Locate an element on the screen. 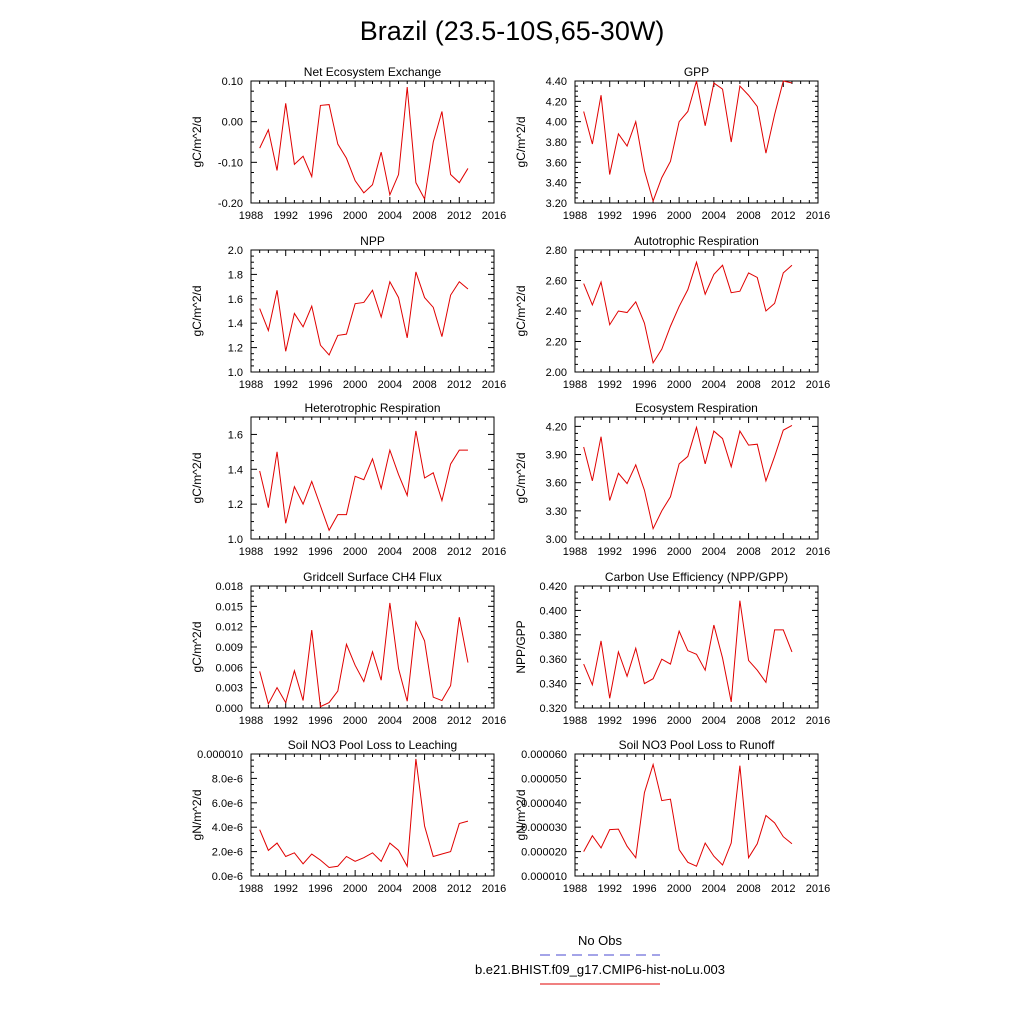  y-tick-label: 3.60 is located at coordinates (556, 163).